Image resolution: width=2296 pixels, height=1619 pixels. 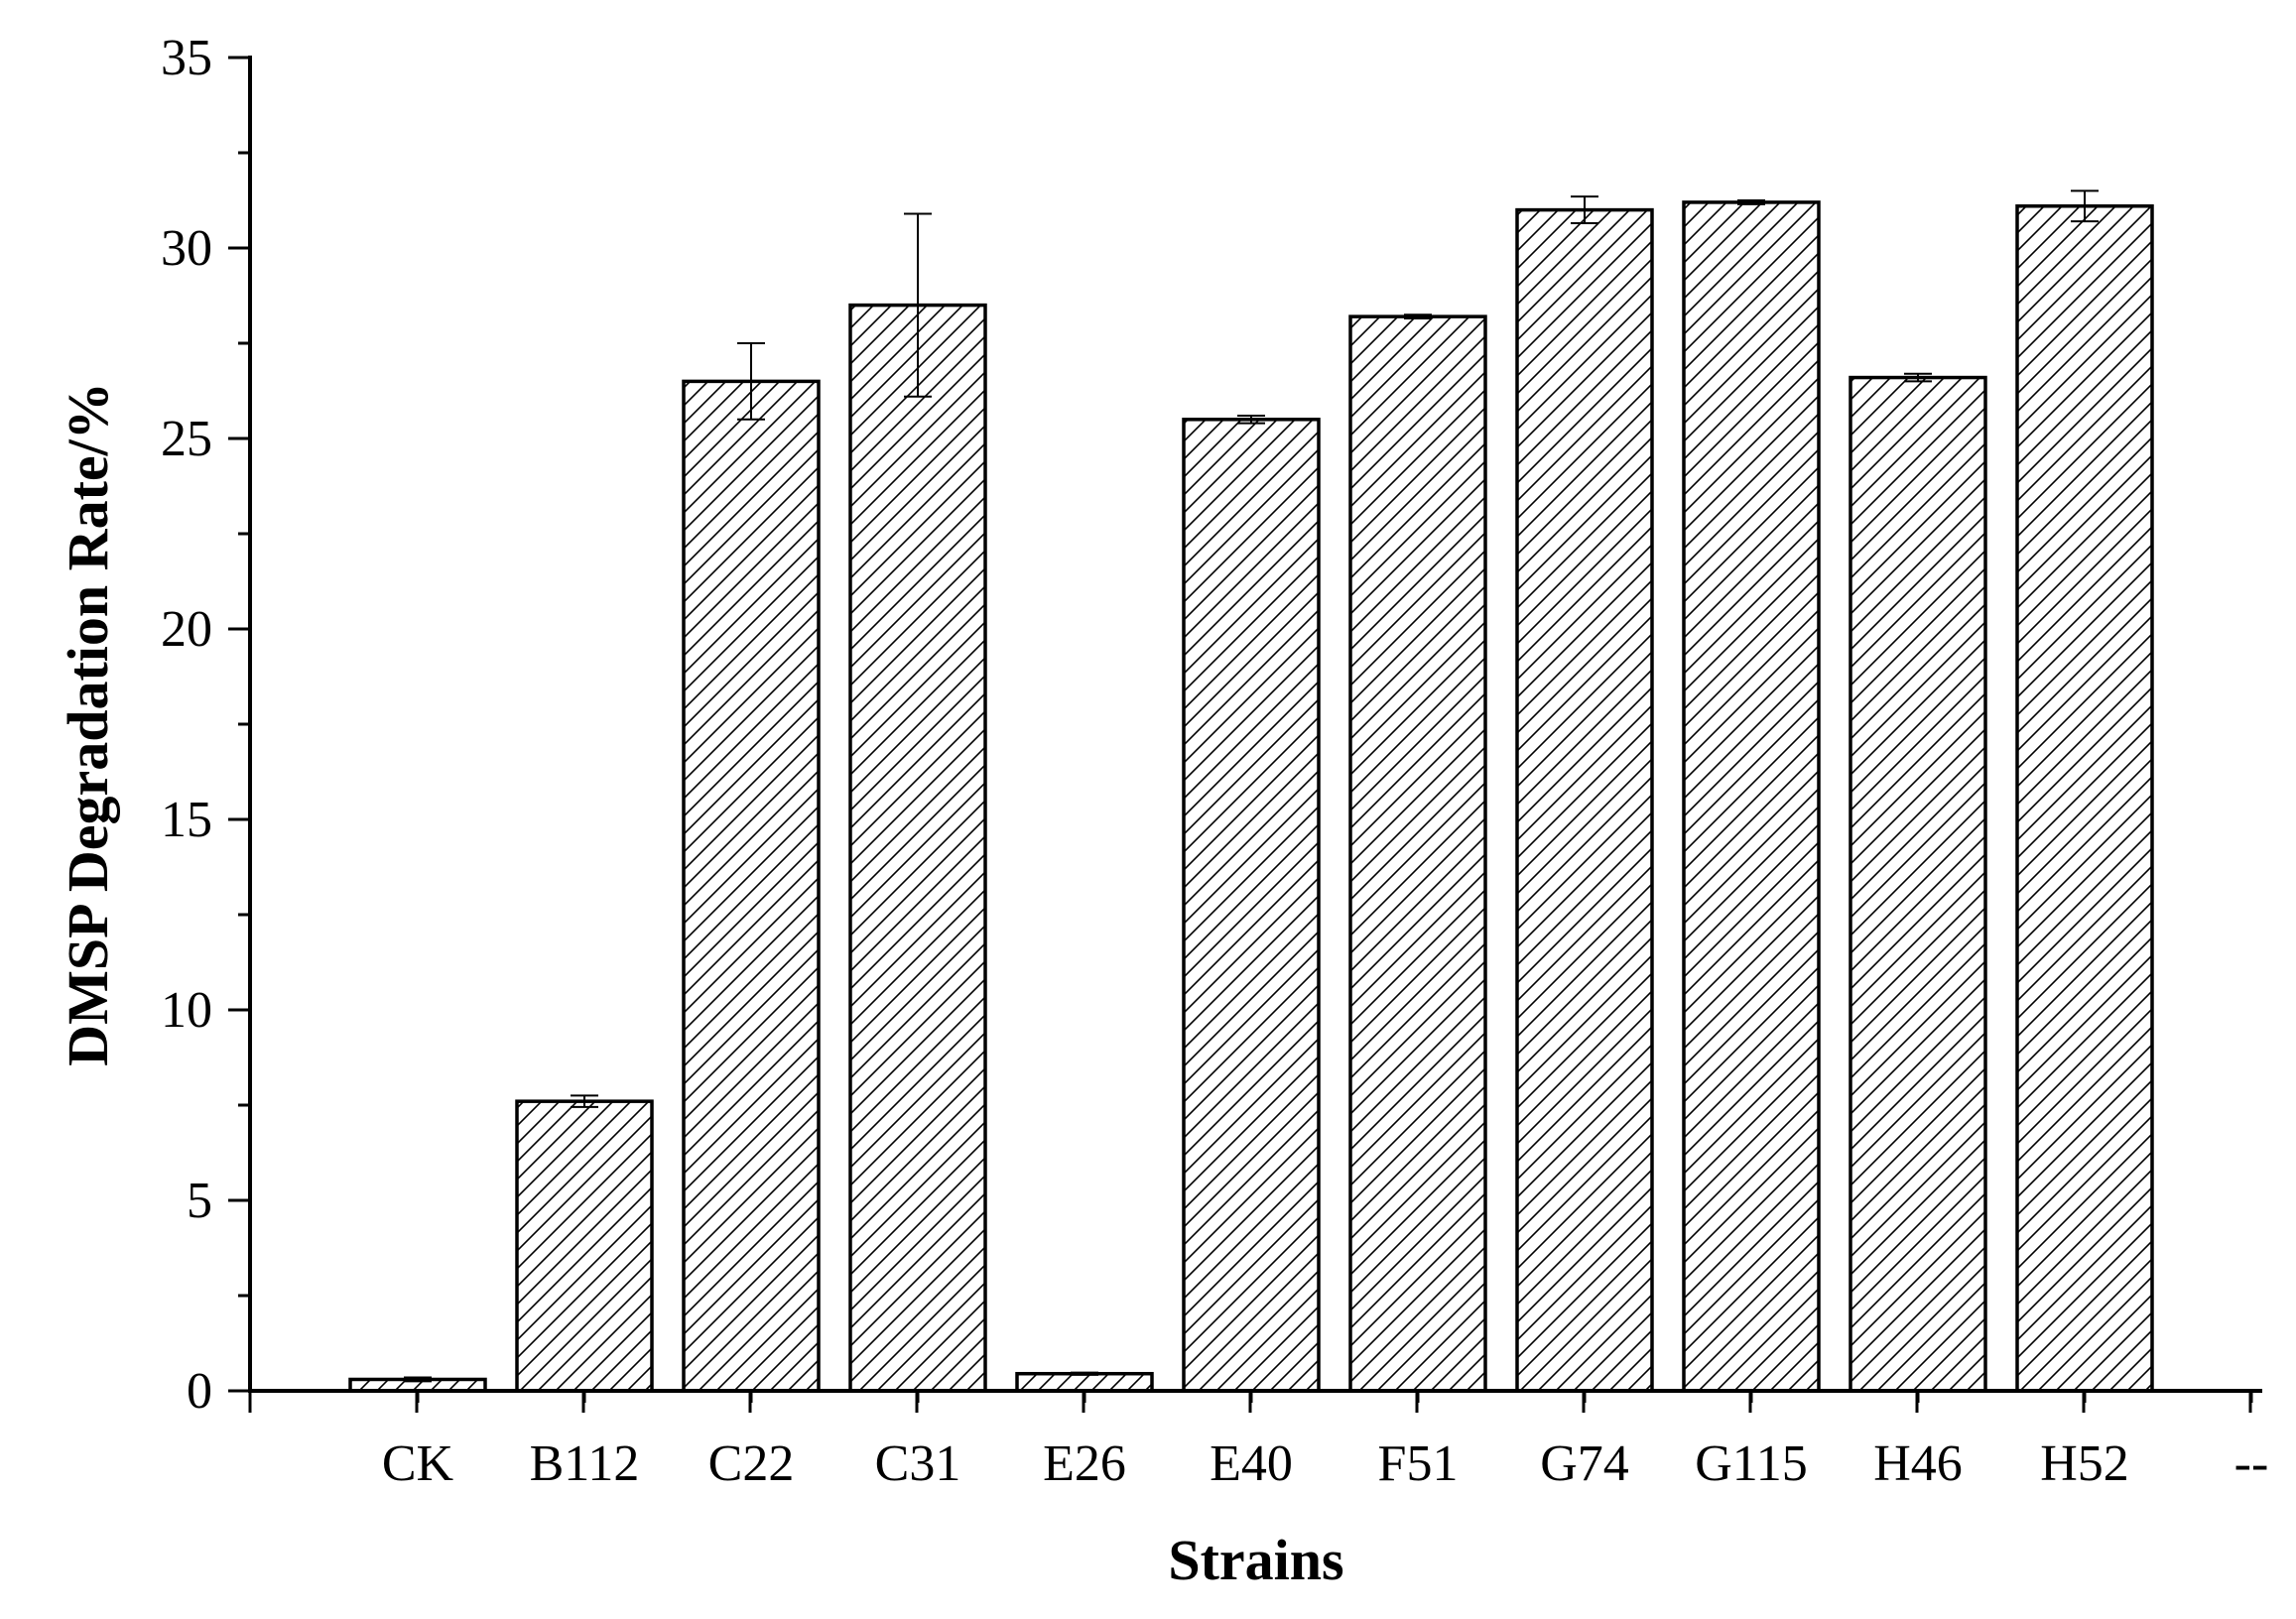 I want to click on y-tick-label-20: 20, so click(x=187, y=630).